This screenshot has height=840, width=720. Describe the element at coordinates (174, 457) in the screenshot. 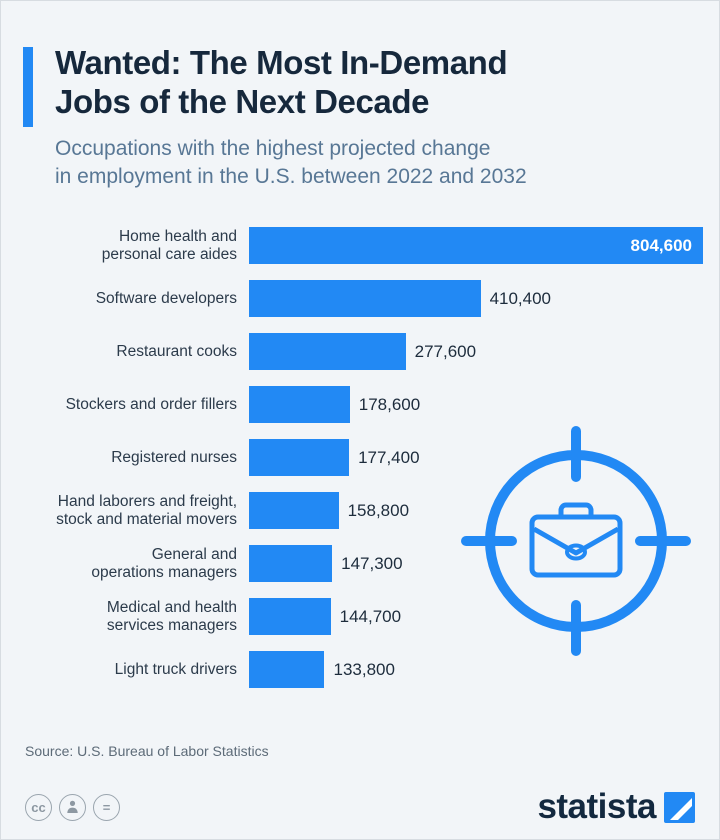

I see `bar-category-label: Registered nurses` at that location.